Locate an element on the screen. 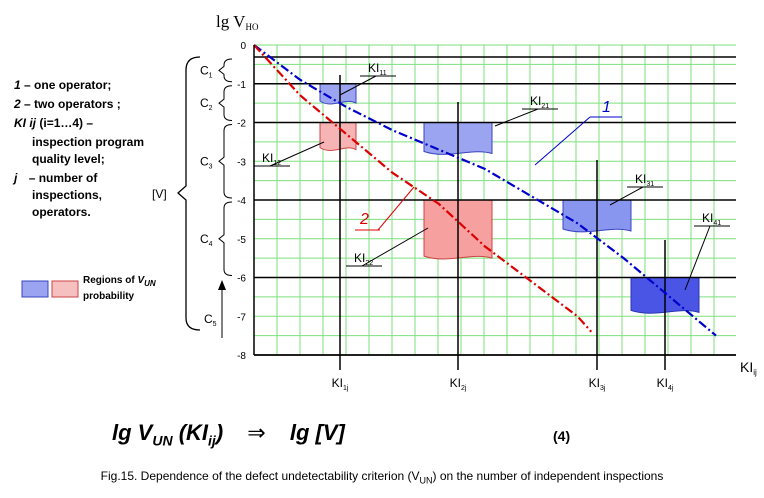  series-1-leader is located at coordinates (562, 141).